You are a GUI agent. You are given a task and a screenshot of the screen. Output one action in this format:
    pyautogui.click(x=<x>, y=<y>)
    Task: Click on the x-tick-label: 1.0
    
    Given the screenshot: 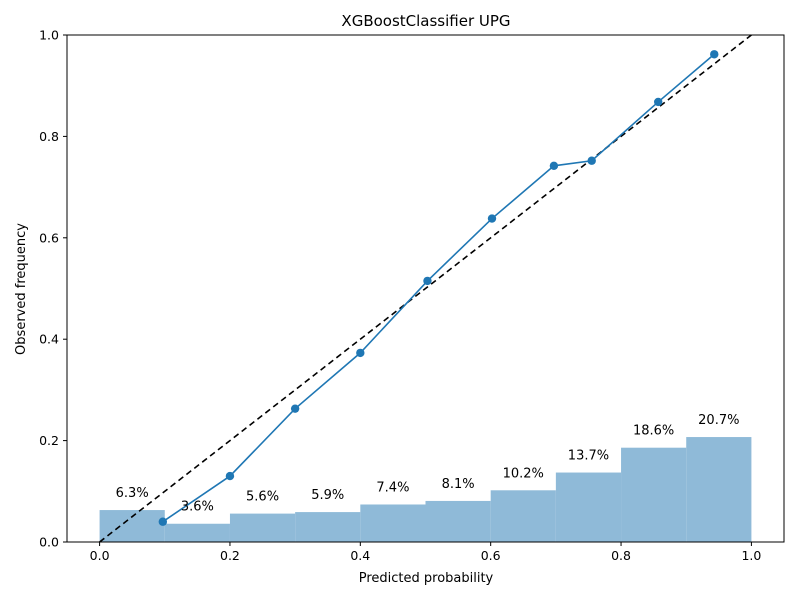 What is the action you would take?
    pyautogui.click(x=751, y=555)
    